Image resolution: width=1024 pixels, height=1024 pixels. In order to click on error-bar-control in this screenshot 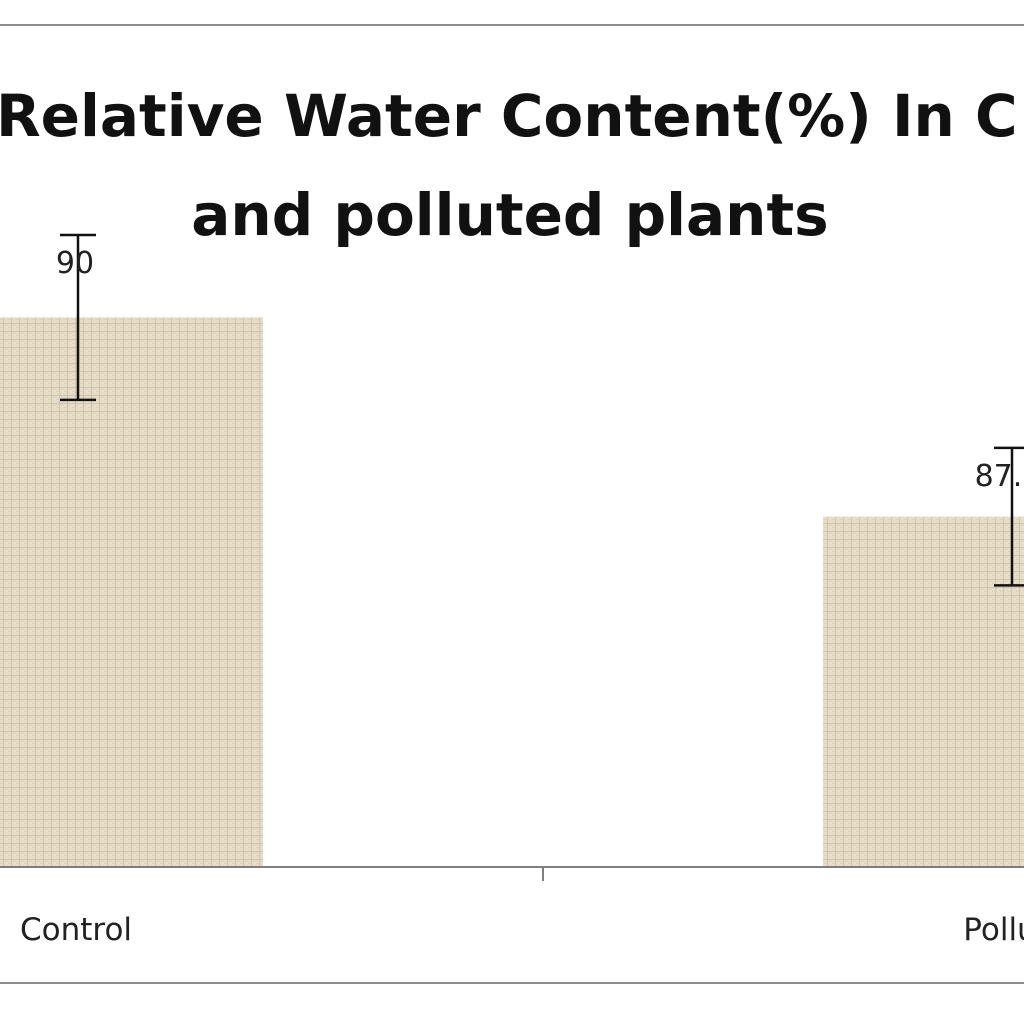, I will do `click(78, 317)`.